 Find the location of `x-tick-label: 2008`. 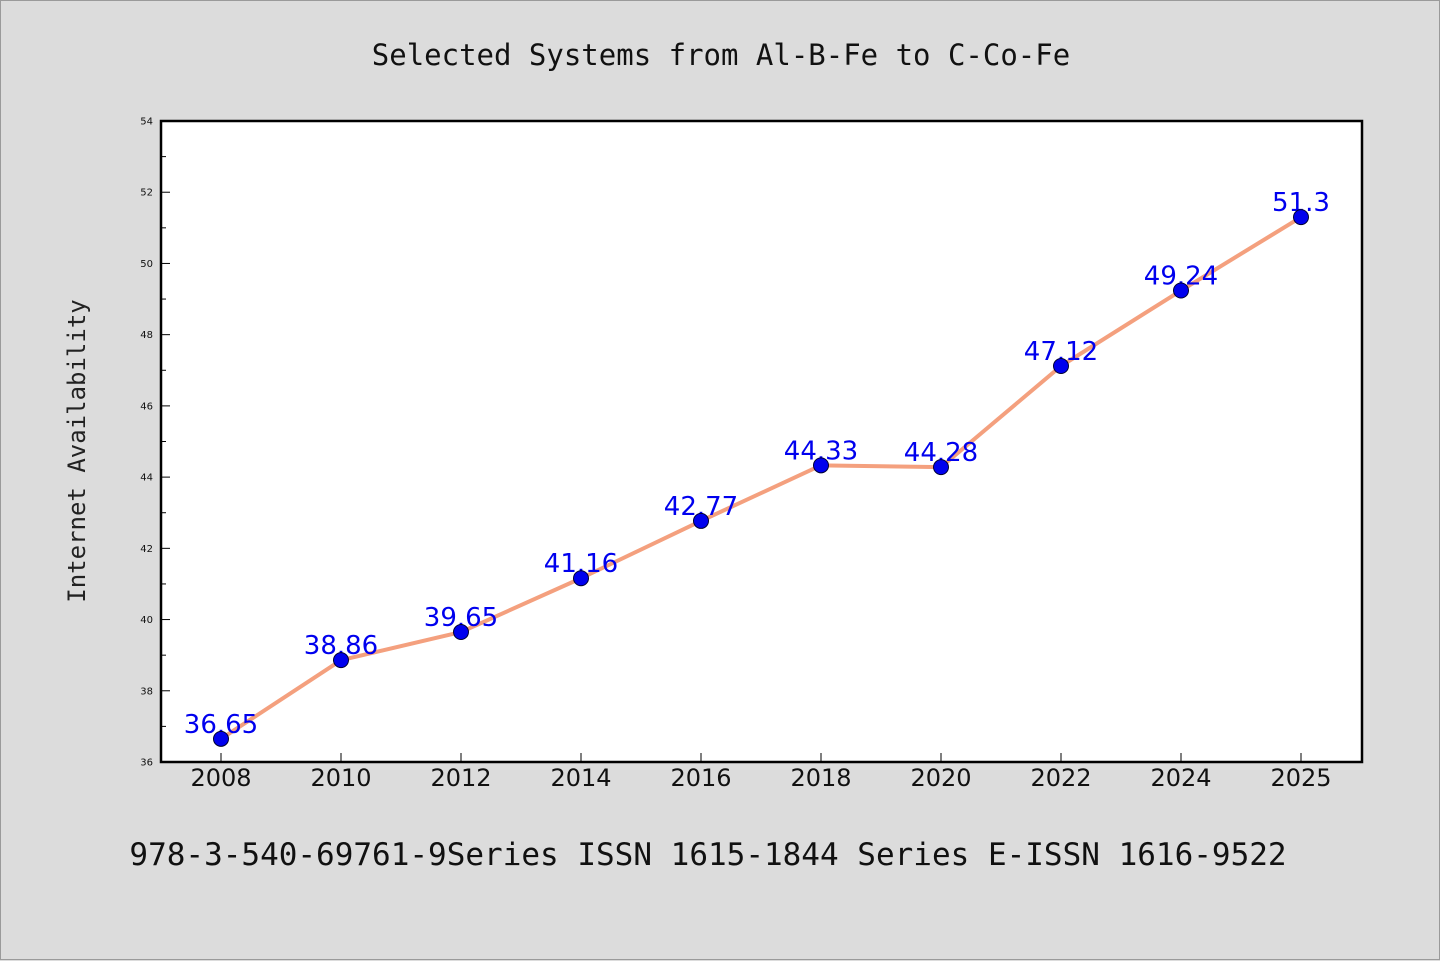

x-tick-label: 2008 is located at coordinates (220, 778).